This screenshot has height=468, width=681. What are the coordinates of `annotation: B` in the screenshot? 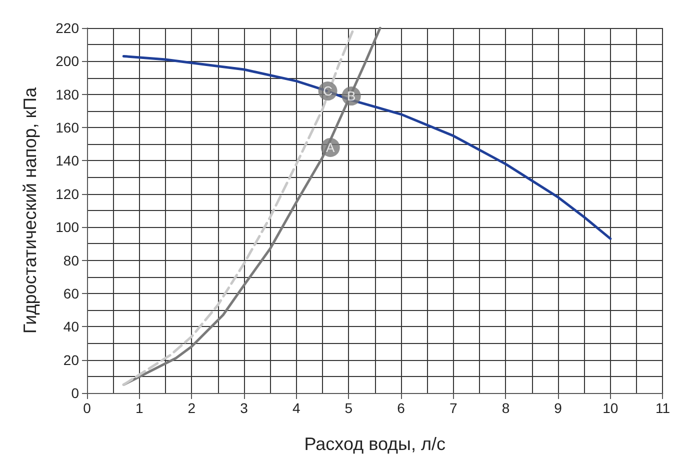 It's located at (351, 96).